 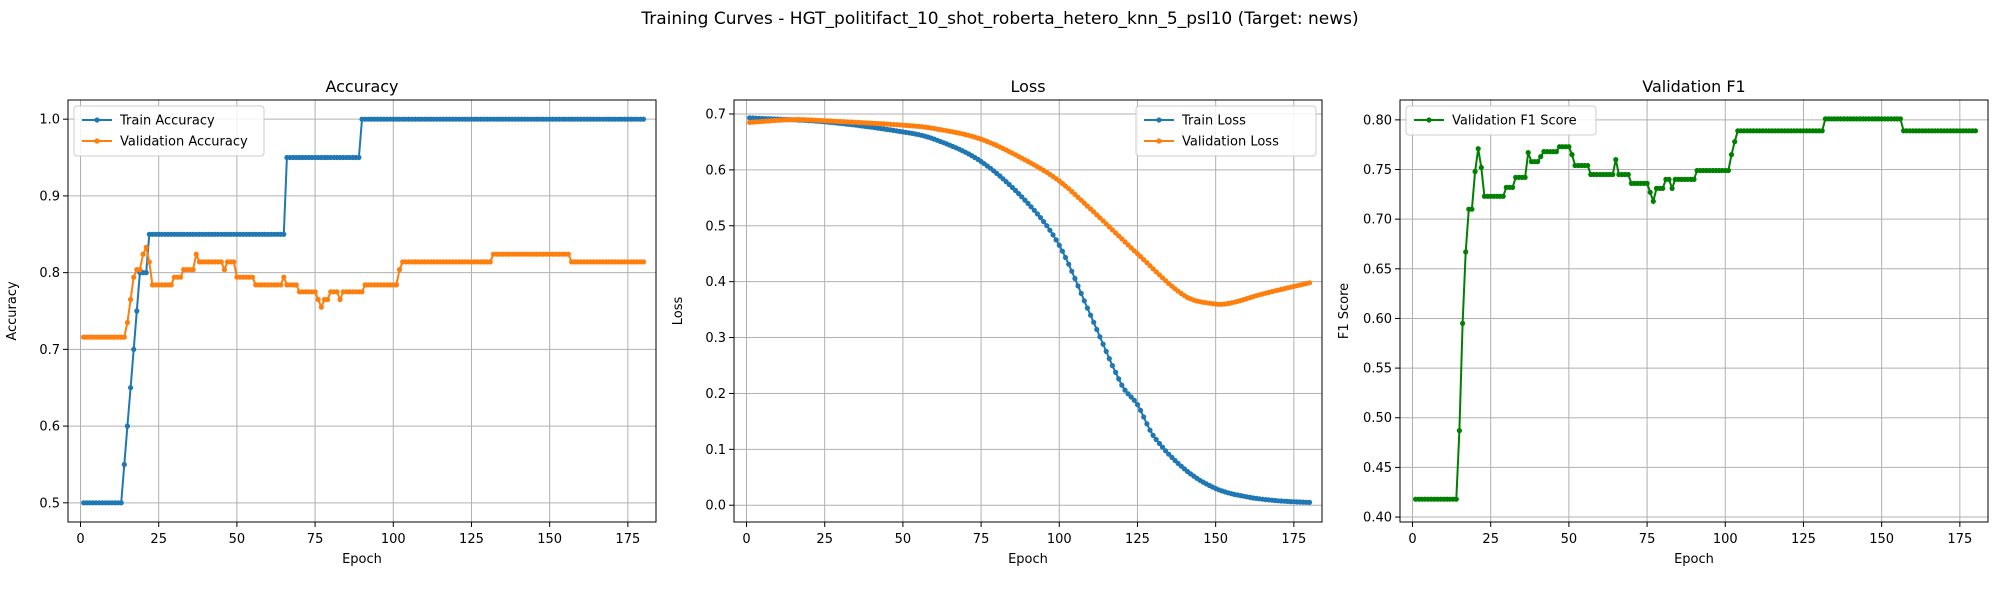 I want to click on y-tick-label: 1.0, so click(x=49, y=120).